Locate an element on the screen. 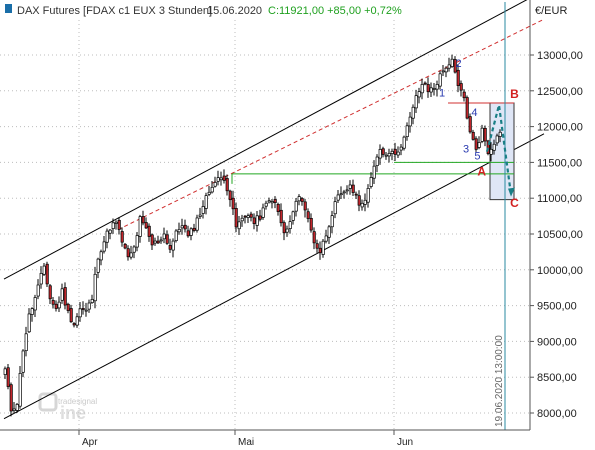  time-marker-label: 19.06.2020 13:00:00 is located at coordinates (499, 381).